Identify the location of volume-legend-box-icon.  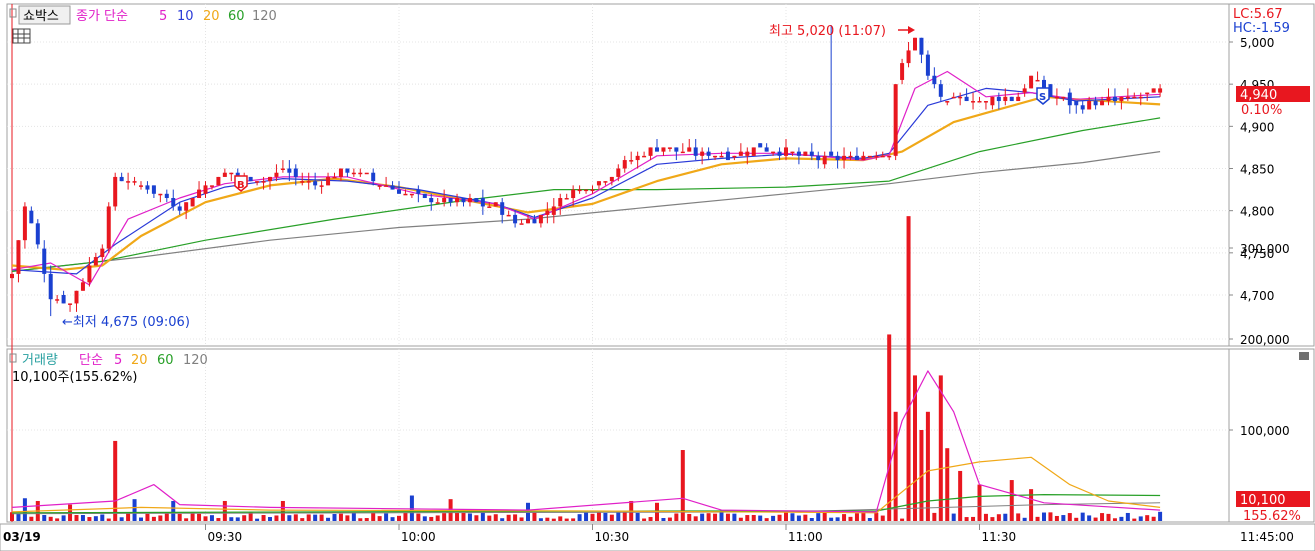
(13, 358).